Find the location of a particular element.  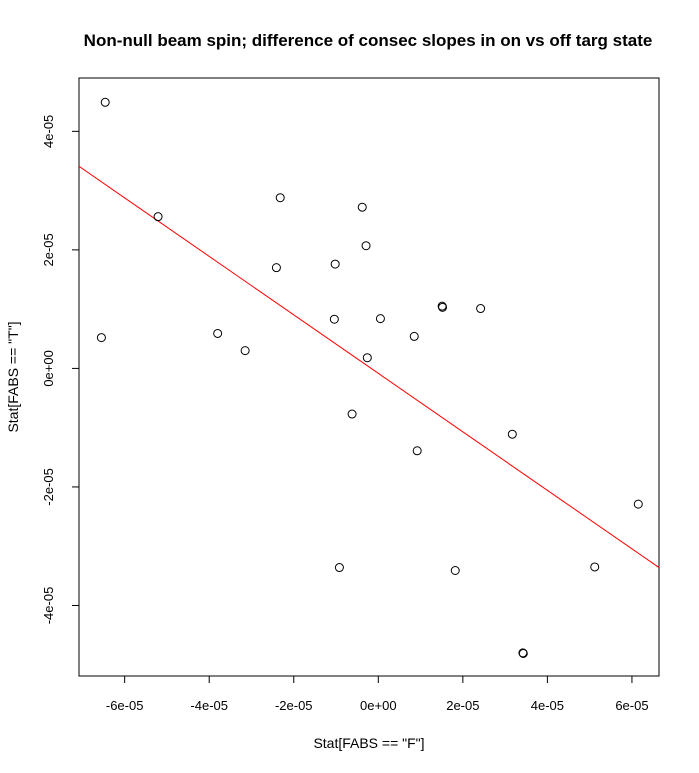

y-tick-label: 2e-05 is located at coordinates (48, 249).